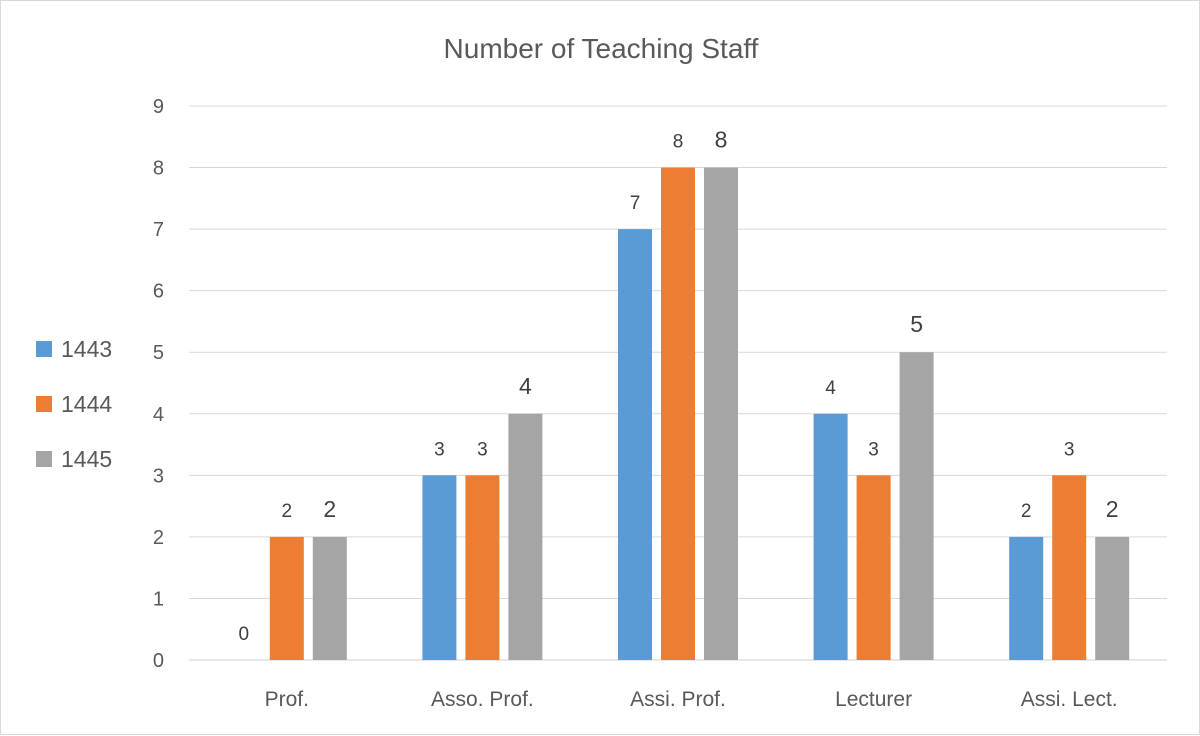 The height and width of the screenshot is (736, 1200). Describe the element at coordinates (158, 599) in the screenshot. I see `y-tick-label: 1` at that location.